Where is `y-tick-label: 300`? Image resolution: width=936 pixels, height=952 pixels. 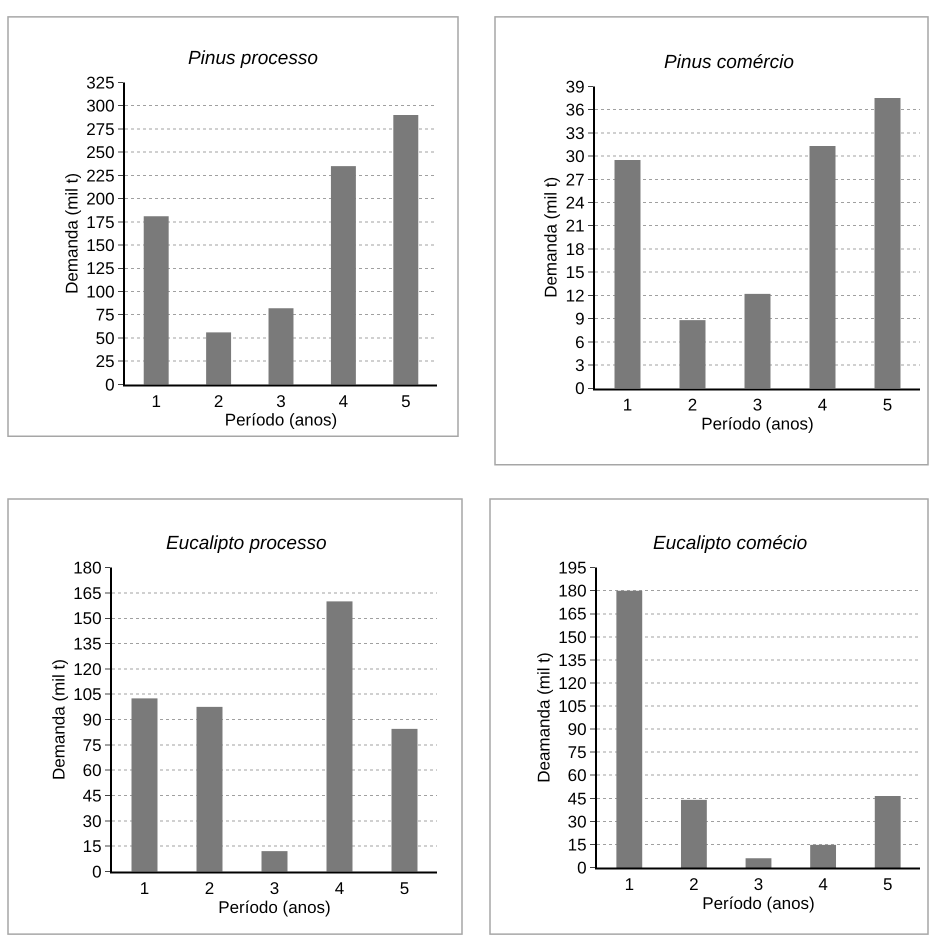 y-tick-label: 300 is located at coordinates (100, 106).